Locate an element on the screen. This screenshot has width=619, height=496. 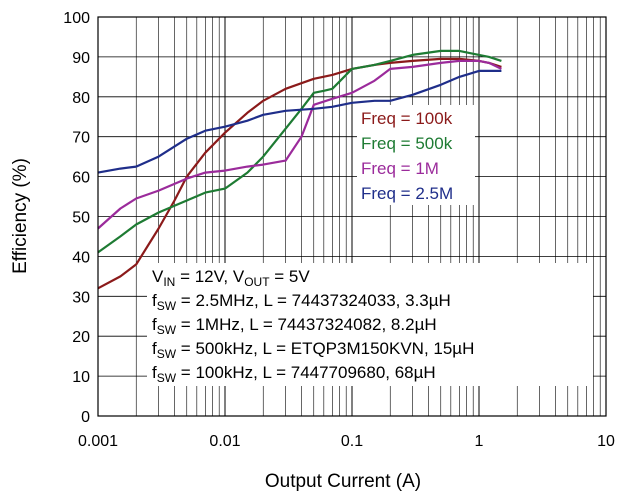
condition-note-3: fSW = 1MHz, L = 74437324082, 8.2µH is located at coordinates (294, 326).